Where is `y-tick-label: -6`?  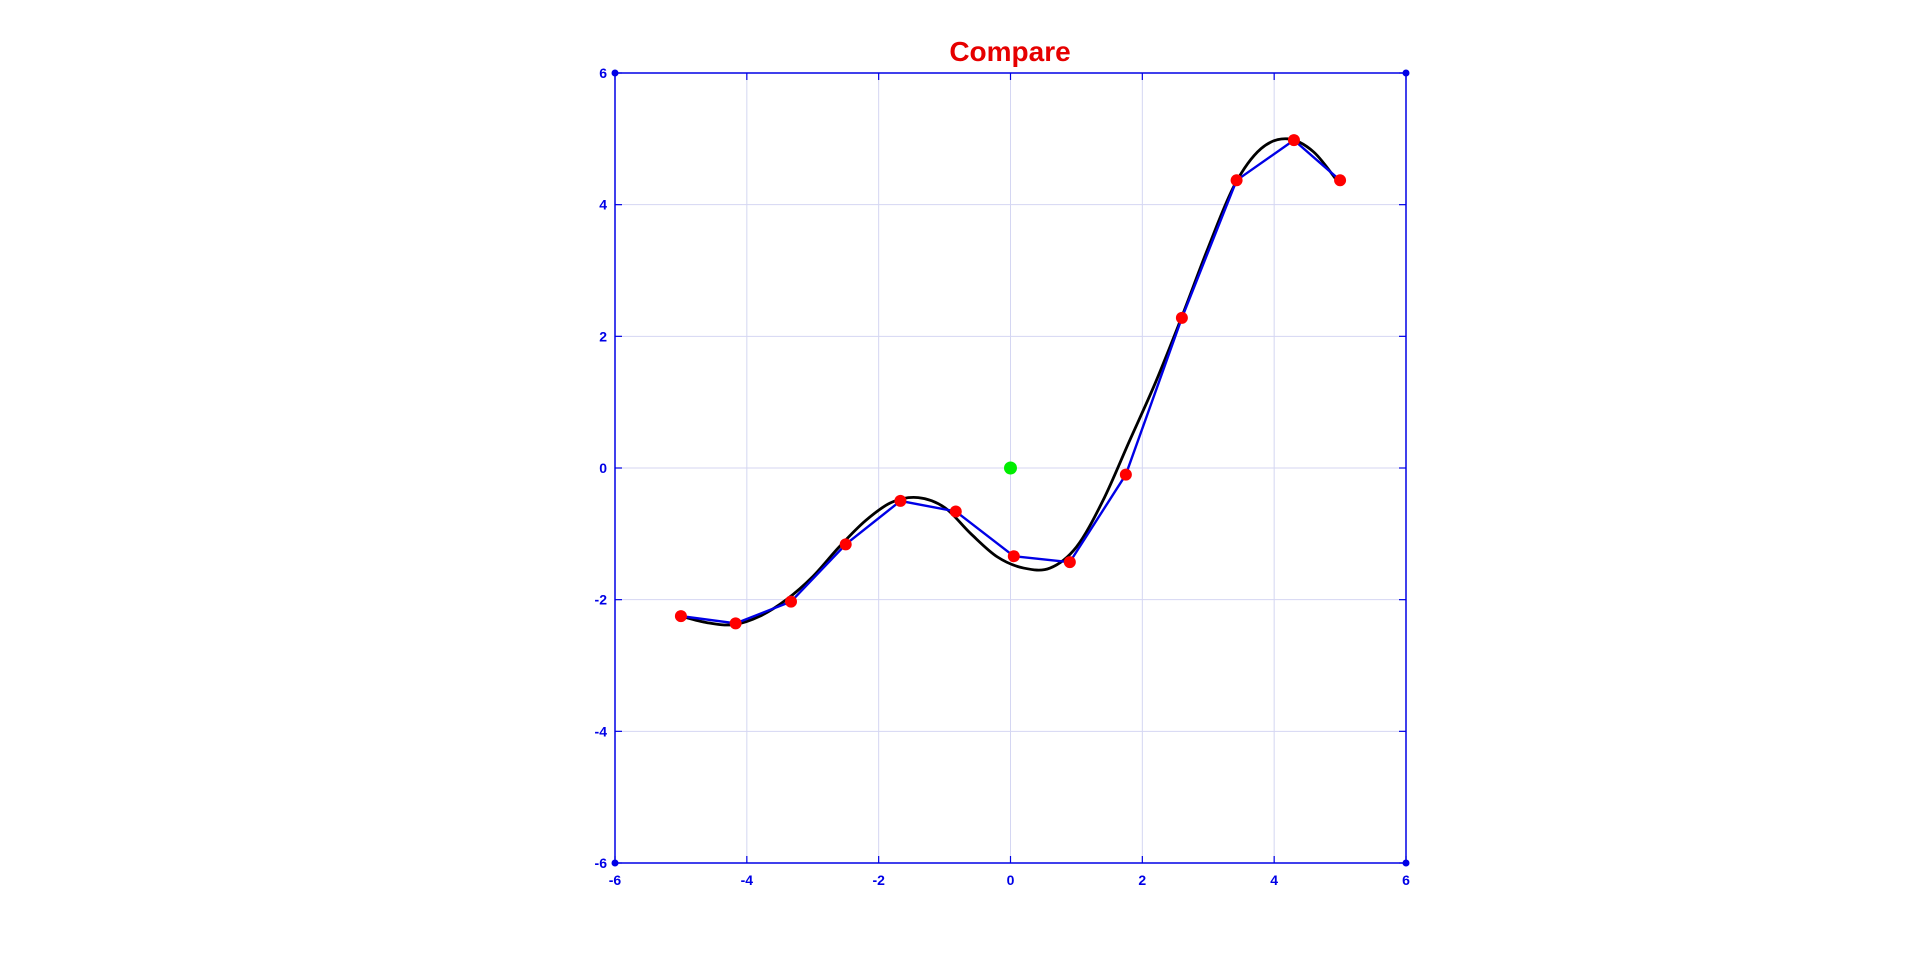 y-tick-label: -6 is located at coordinates (601, 863).